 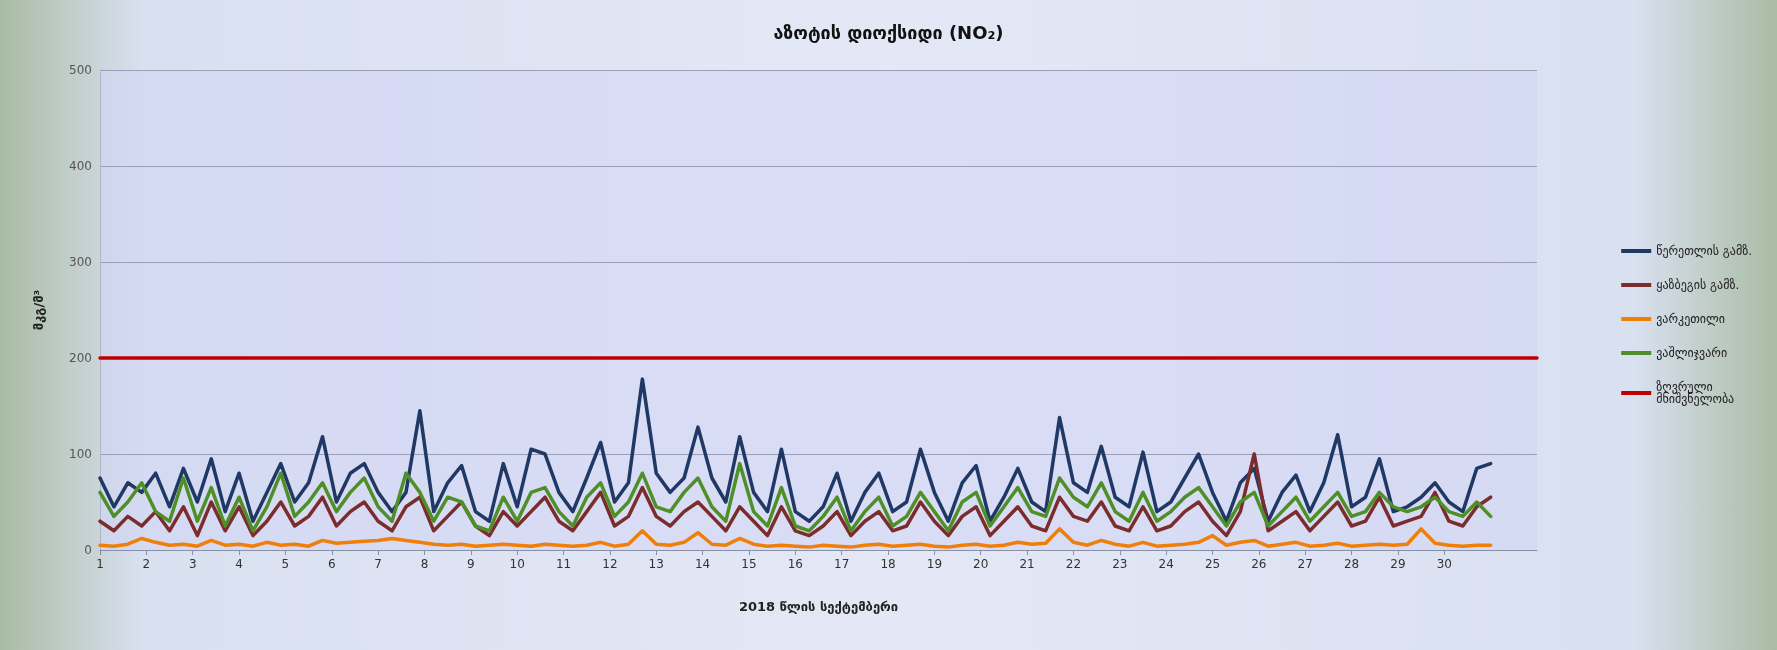 I want to click on y-tick-label: 500, so click(x=80, y=70).